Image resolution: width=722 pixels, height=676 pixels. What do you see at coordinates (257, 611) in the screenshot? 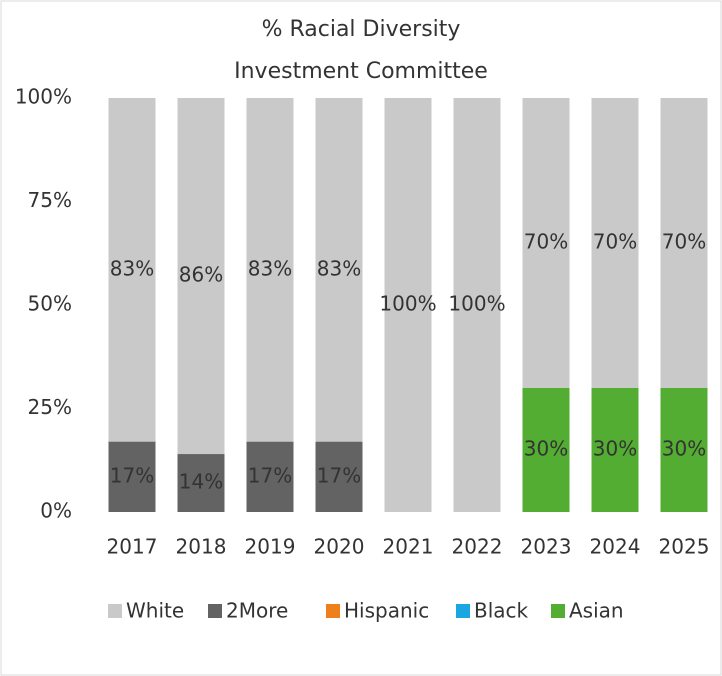
I see `legend-label: 2More` at bounding box center [257, 611].